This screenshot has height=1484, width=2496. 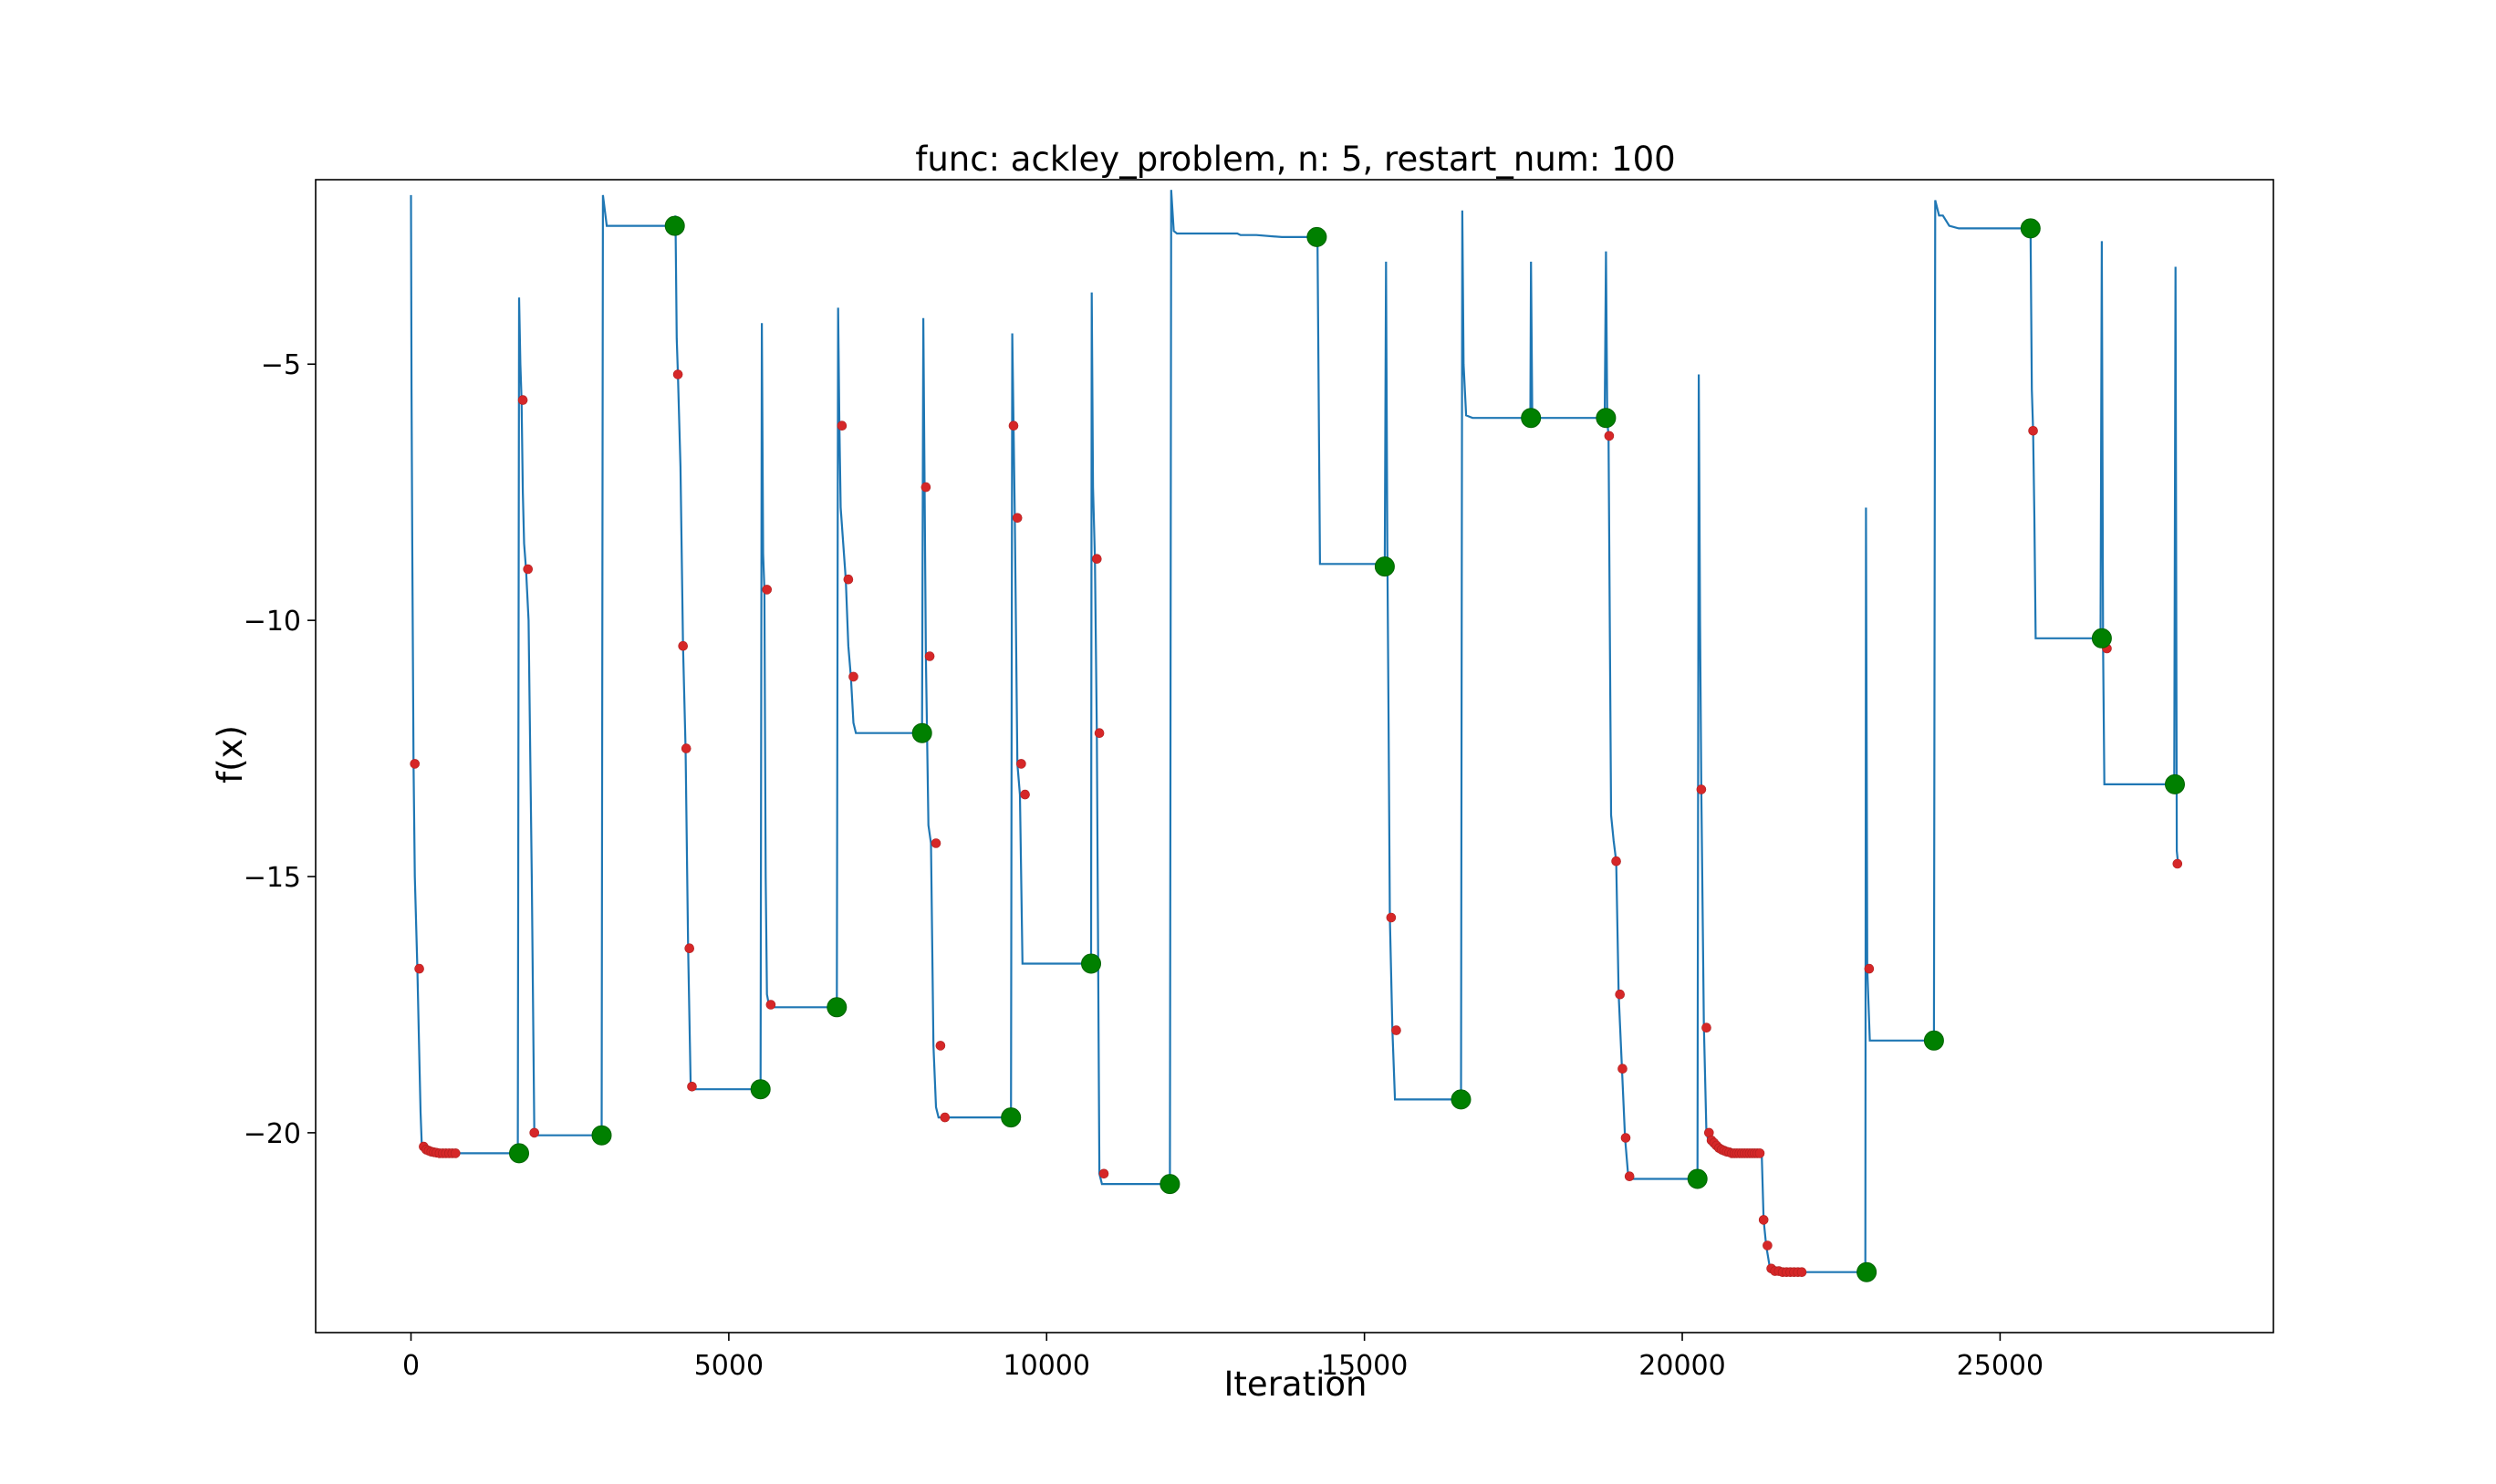 What do you see at coordinates (1681, 1366) in the screenshot?
I see `x-tick-label: 20000` at bounding box center [1681, 1366].